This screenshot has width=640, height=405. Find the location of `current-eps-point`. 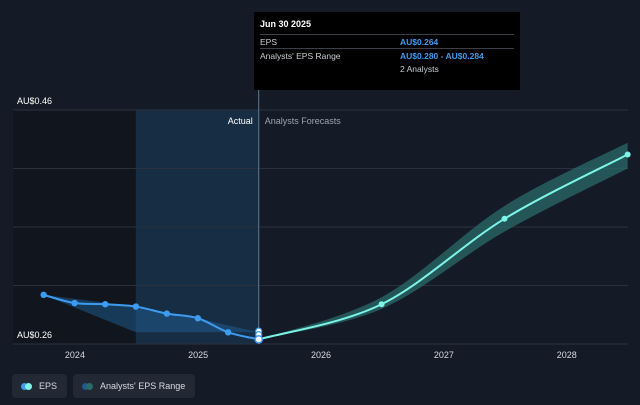

current-eps-point is located at coordinates (259, 339).